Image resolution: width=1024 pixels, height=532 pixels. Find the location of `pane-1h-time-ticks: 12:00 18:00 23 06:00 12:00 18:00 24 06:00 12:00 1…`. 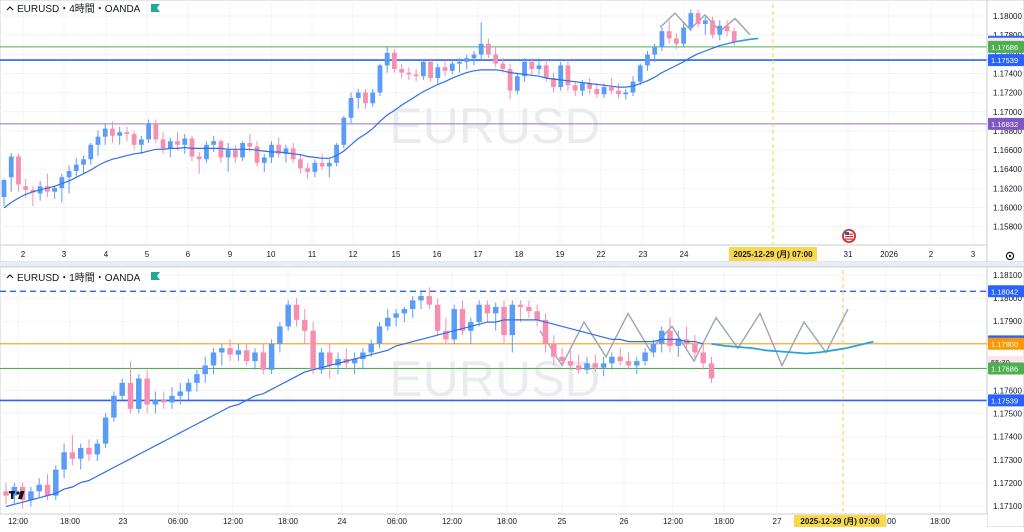

pane-1h-time-ticks: 12:00 18:00 23 06:00 12:00 18:00 24 06:00 12:00 1… is located at coordinates (479, 521).